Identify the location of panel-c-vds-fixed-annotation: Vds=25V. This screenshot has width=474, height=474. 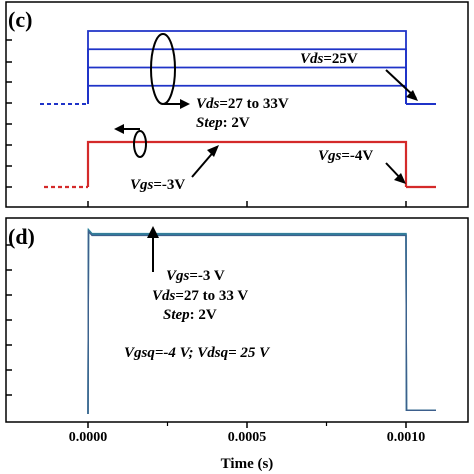
(329, 59).